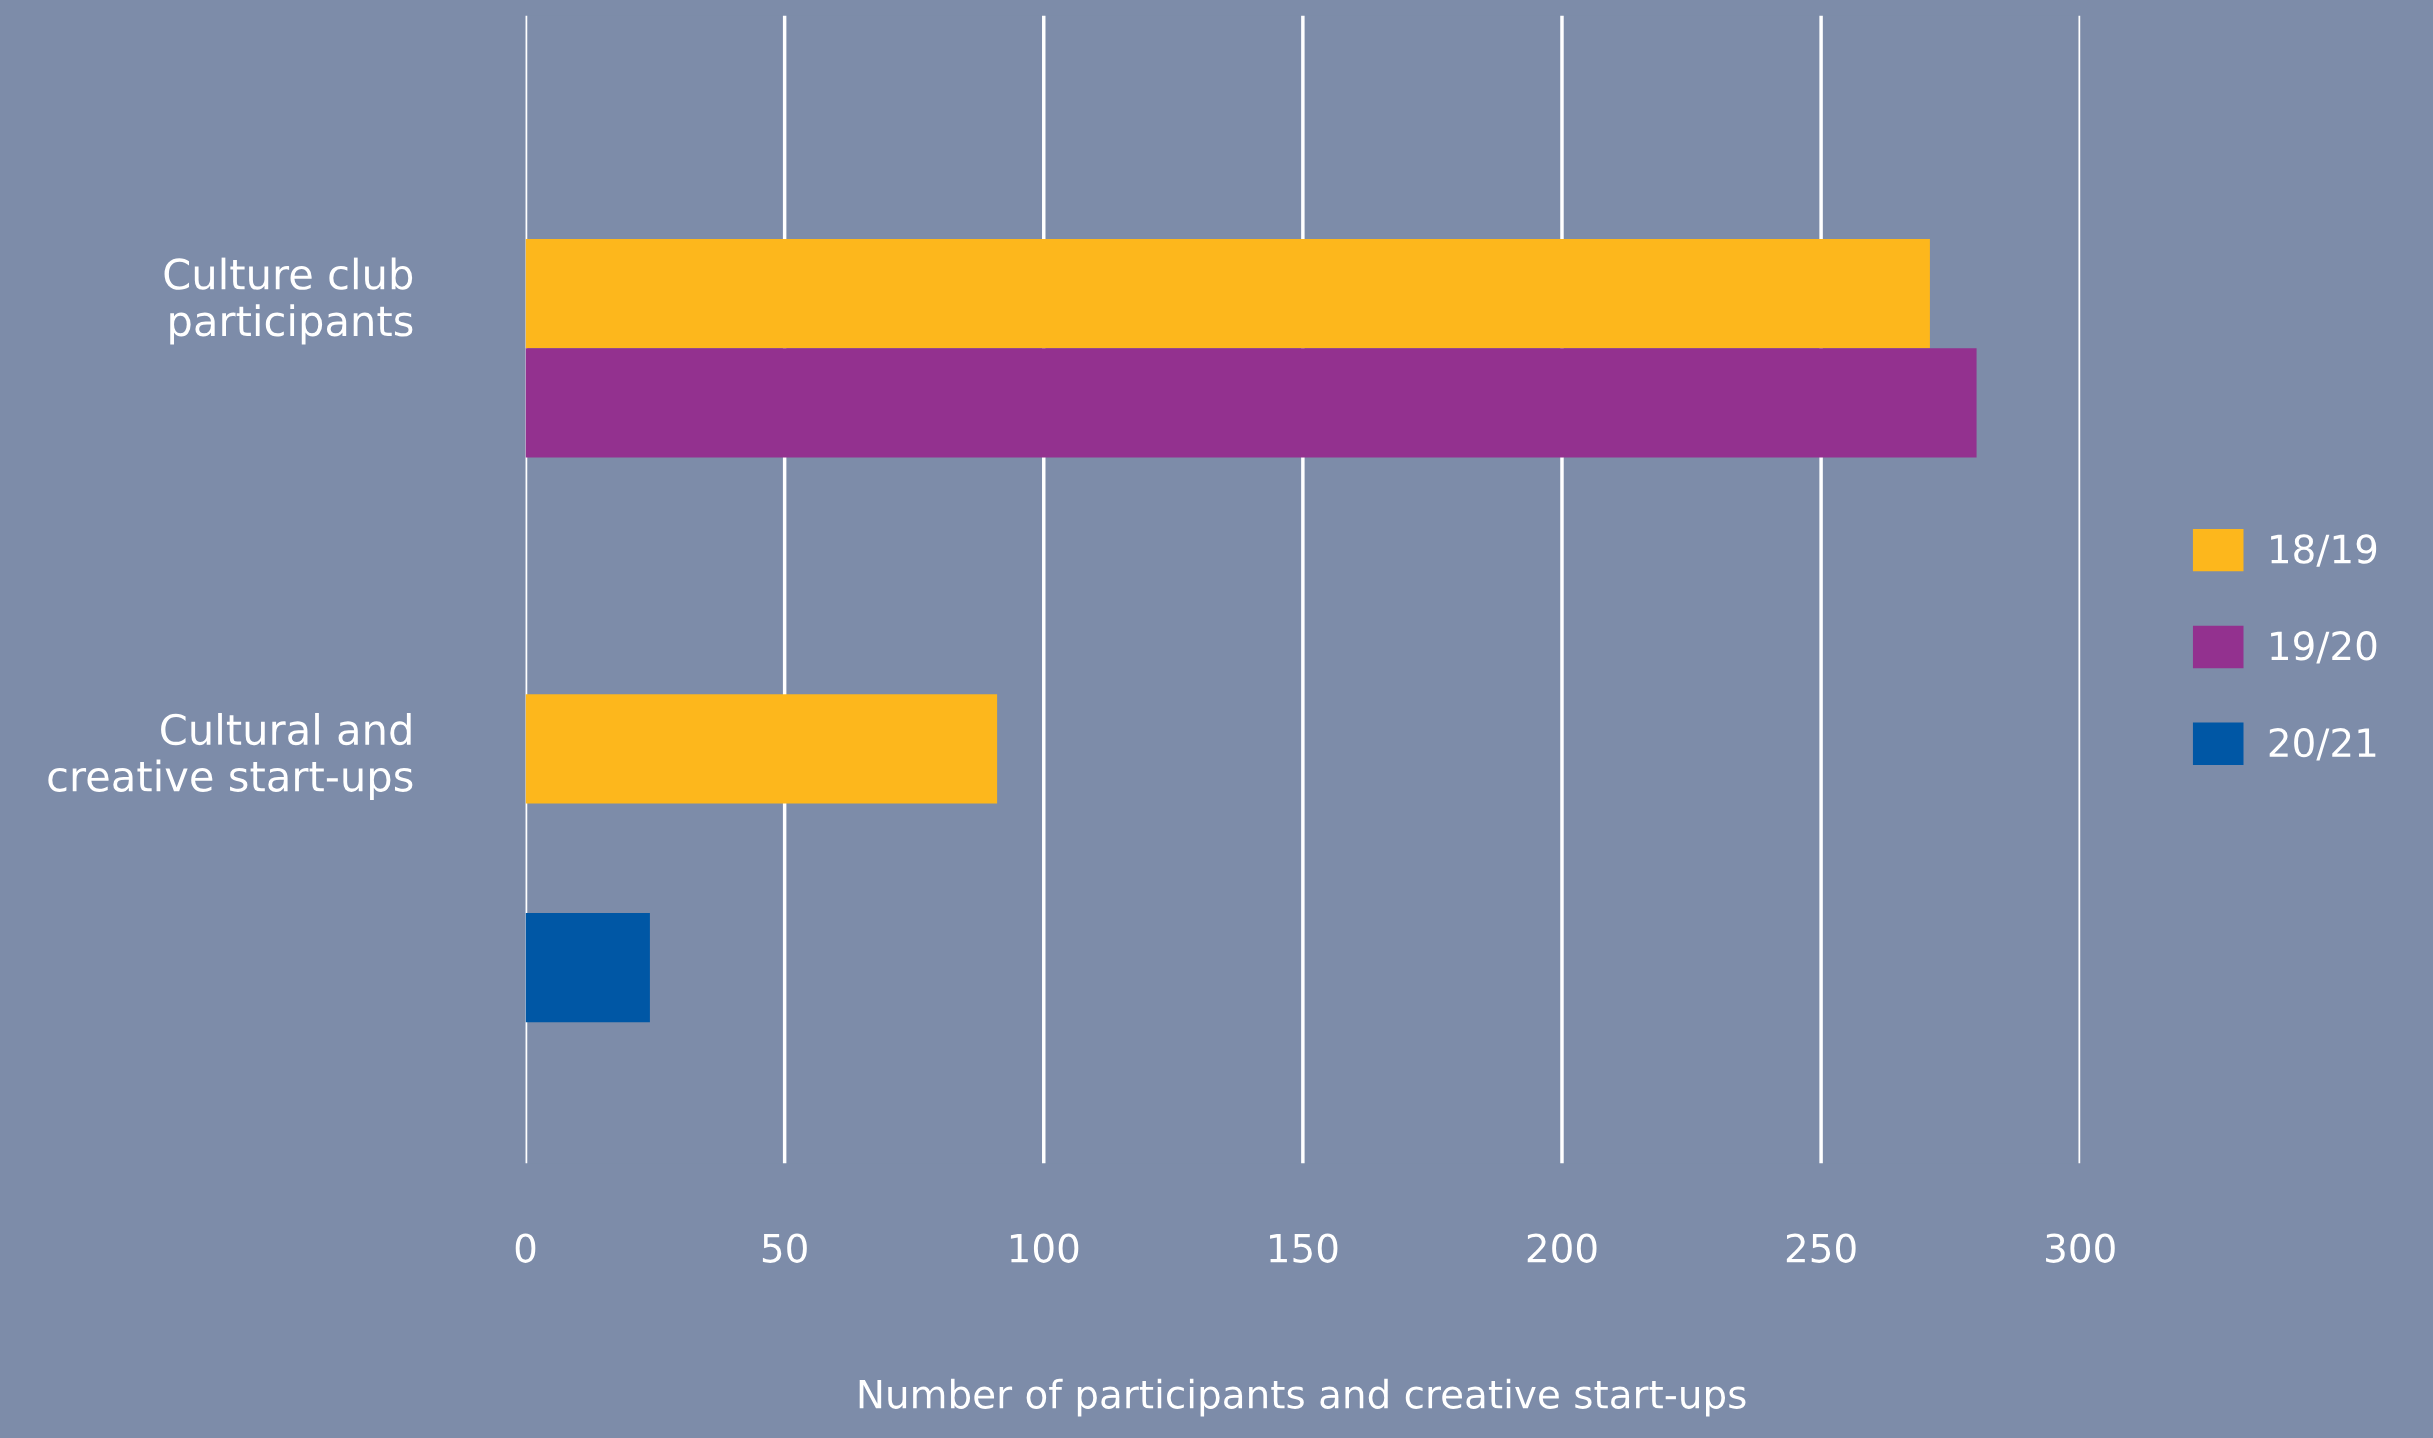 This screenshot has height=1438, width=2433. Describe the element at coordinates (2324, 550) in the screenshot. I see `legend-label: 18/19` at that location.